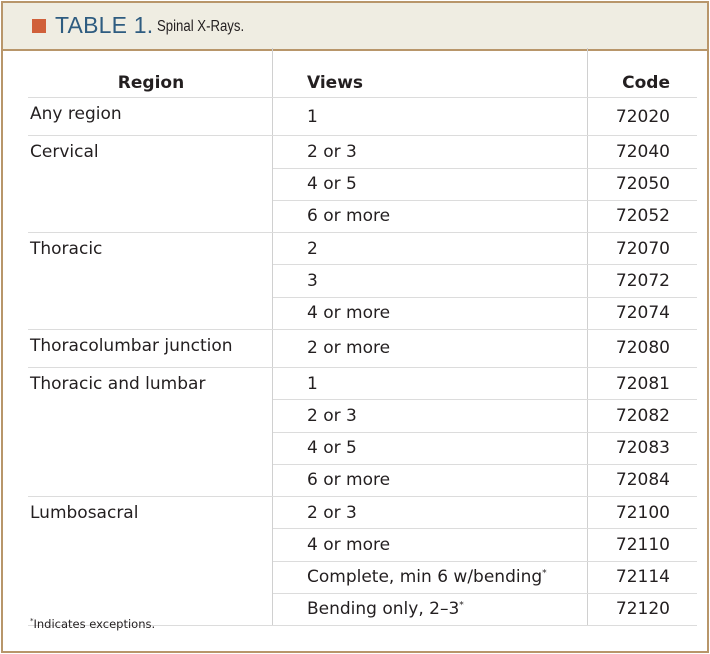 This screenshot has width=710, height=654. What do you see at coordinates (150, 349) in the screenshot?
I see `region-cell: Thoracolumbar junction` at bounding box center [150, 349].